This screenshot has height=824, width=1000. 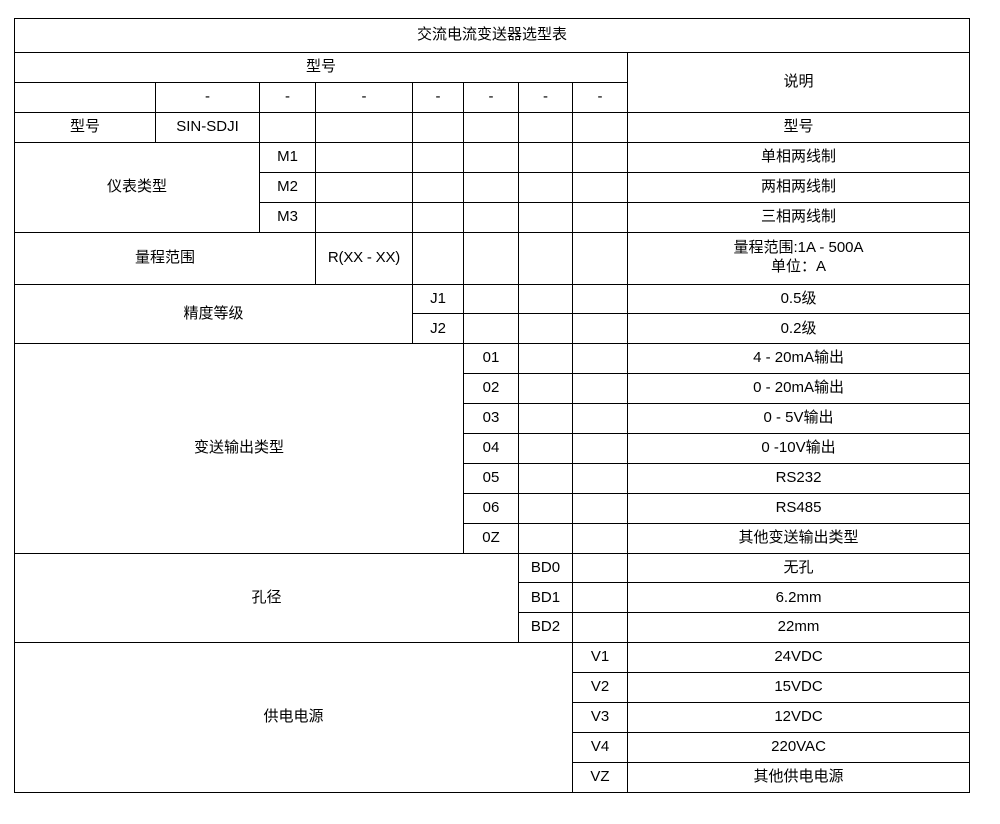 I want to click on code-output-06: 06, so click(x=491, y=508).